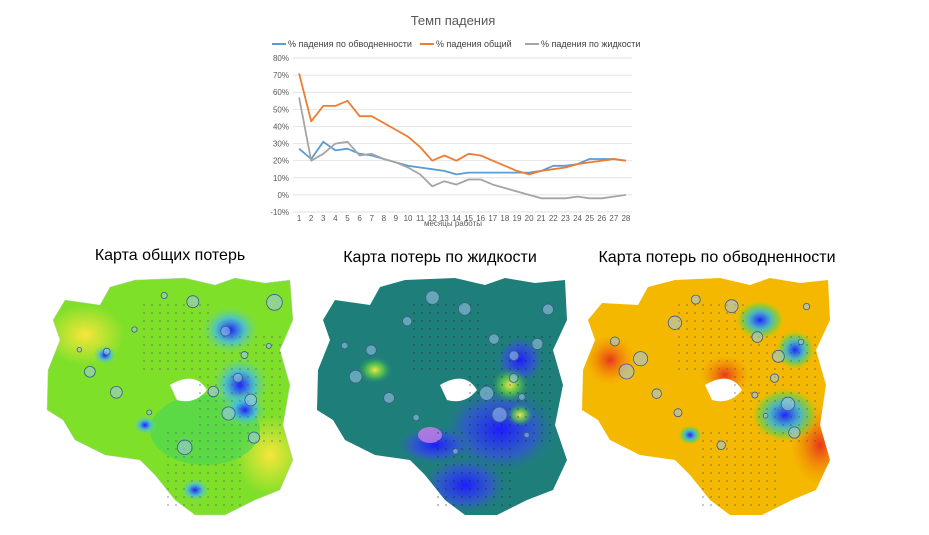  Describe the element at coordinates (468, 218) in the screenshot. I see `x-tick-label: 15` at that location.